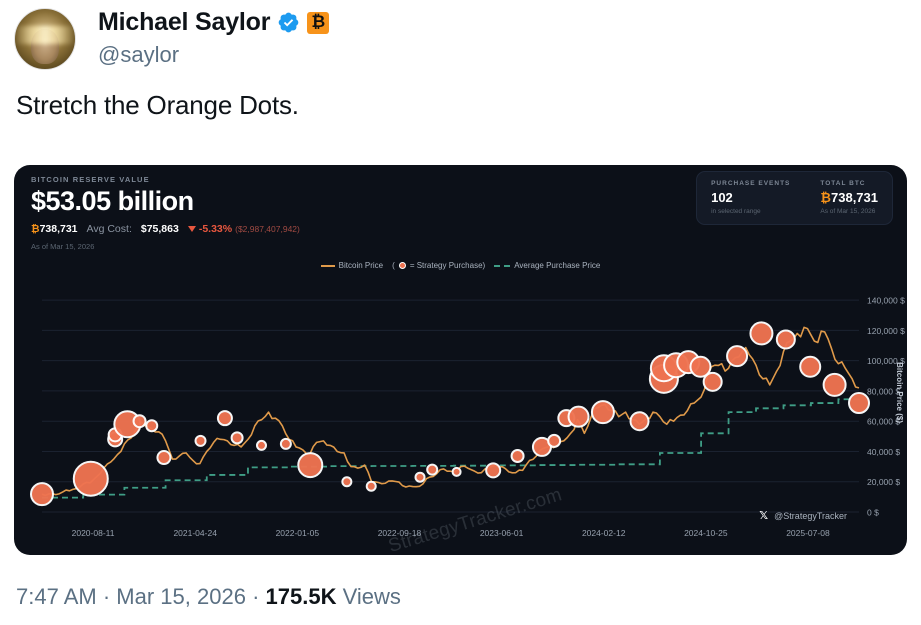  I want to click on btc-holdings-value: 738,731, so click(58, 229).